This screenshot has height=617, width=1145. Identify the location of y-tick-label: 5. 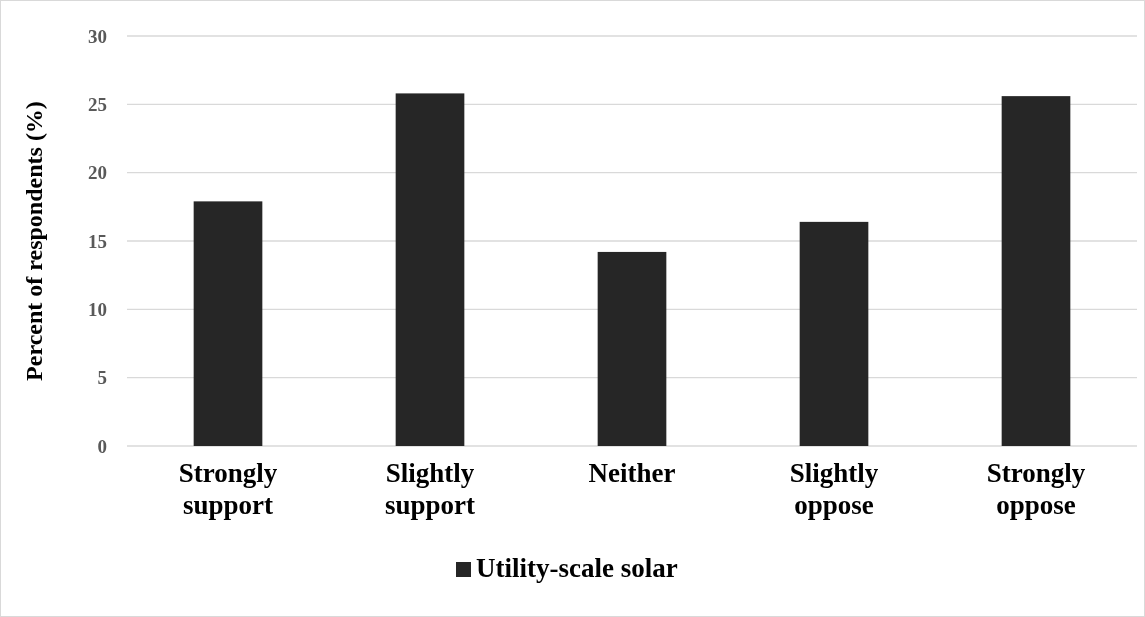
(102, 378).